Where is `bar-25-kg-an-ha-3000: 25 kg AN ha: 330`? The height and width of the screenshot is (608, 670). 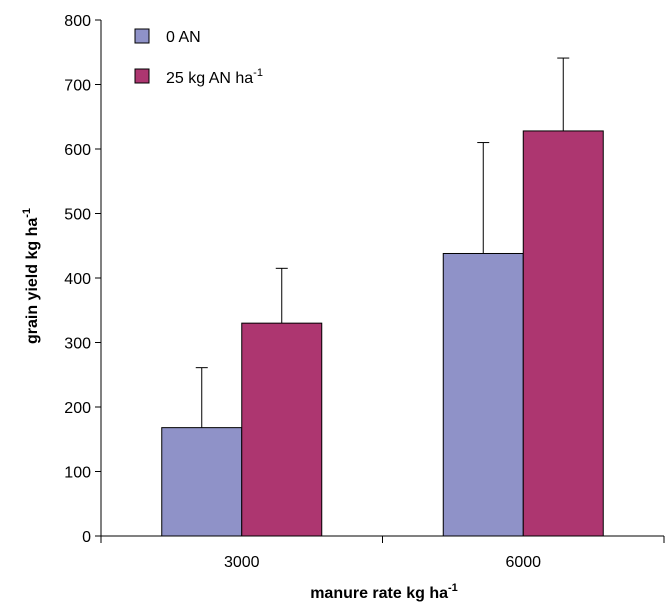
bar-25-kg-an-ha-3000: 25 kg AN ha: 330 is located at coordinates (282, 429).